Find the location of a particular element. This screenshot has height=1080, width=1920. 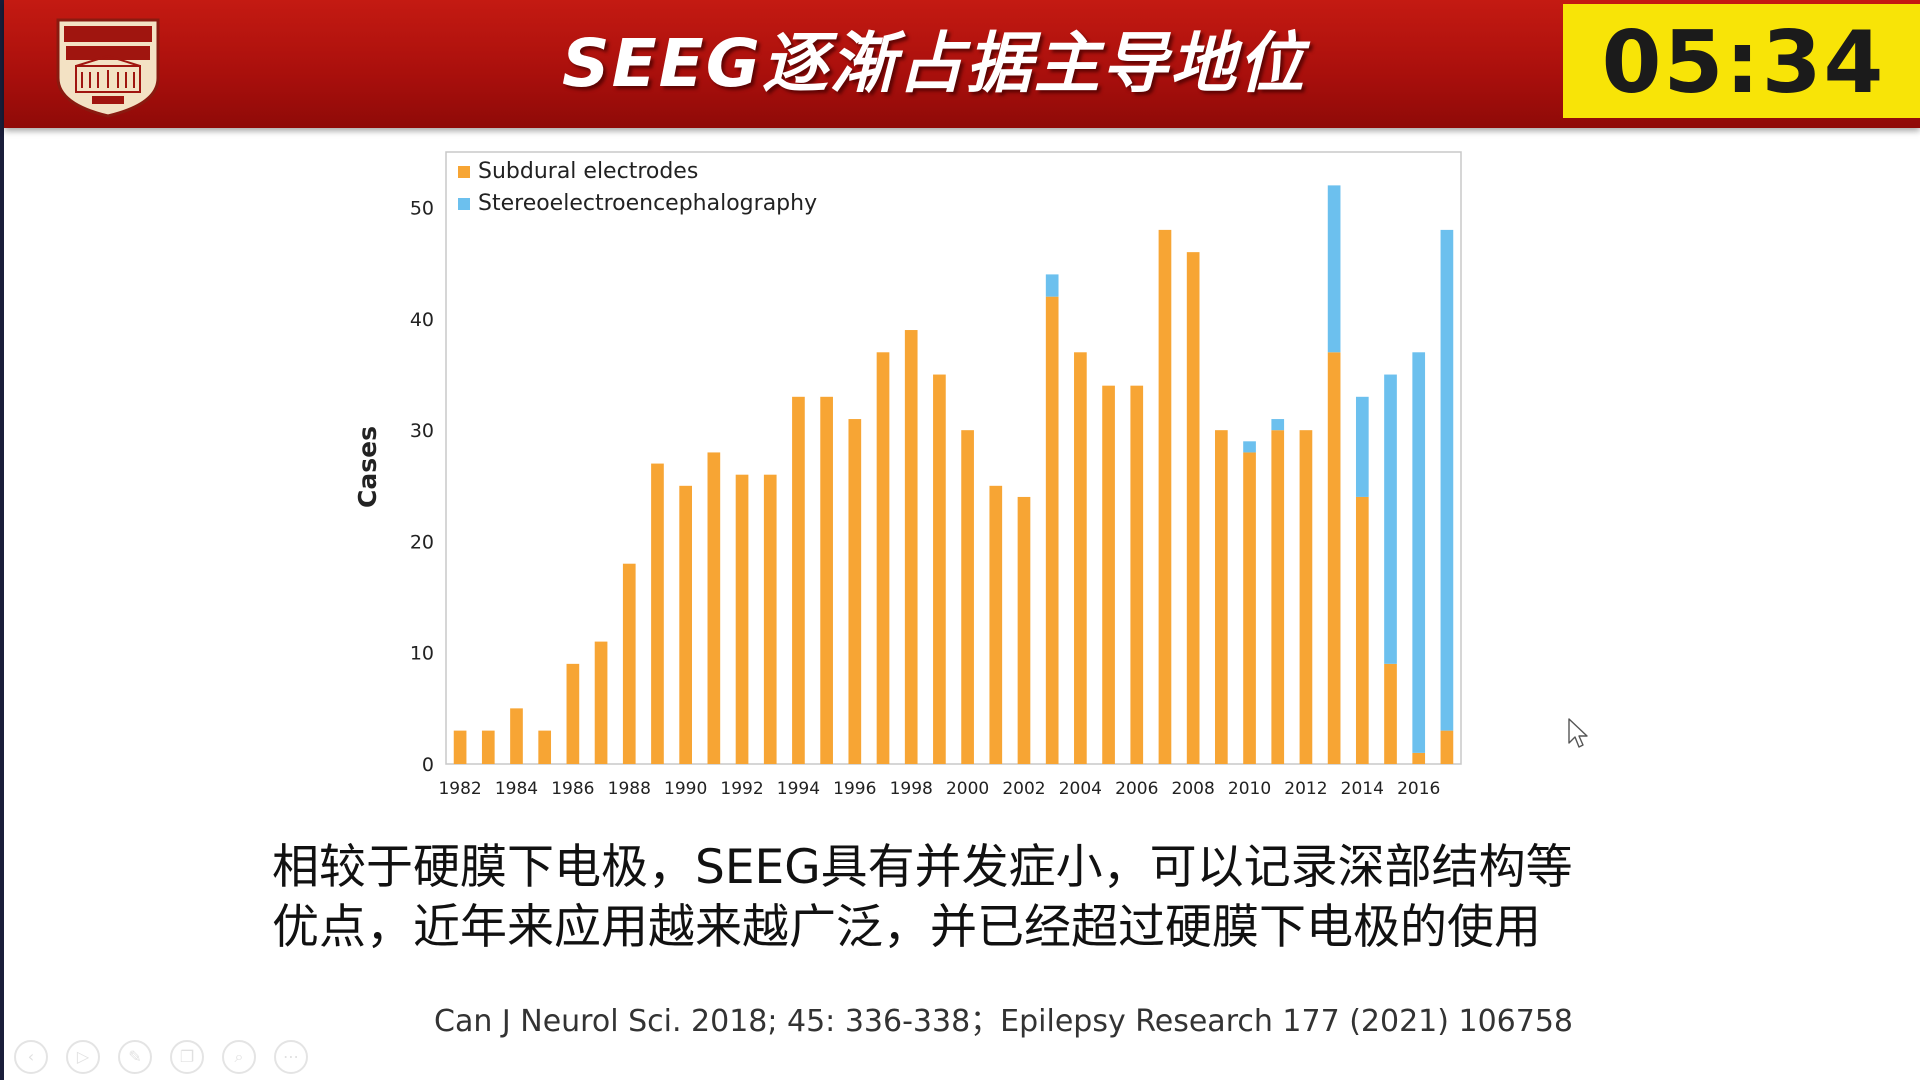

university-logo is located at coordinates (108, 68).